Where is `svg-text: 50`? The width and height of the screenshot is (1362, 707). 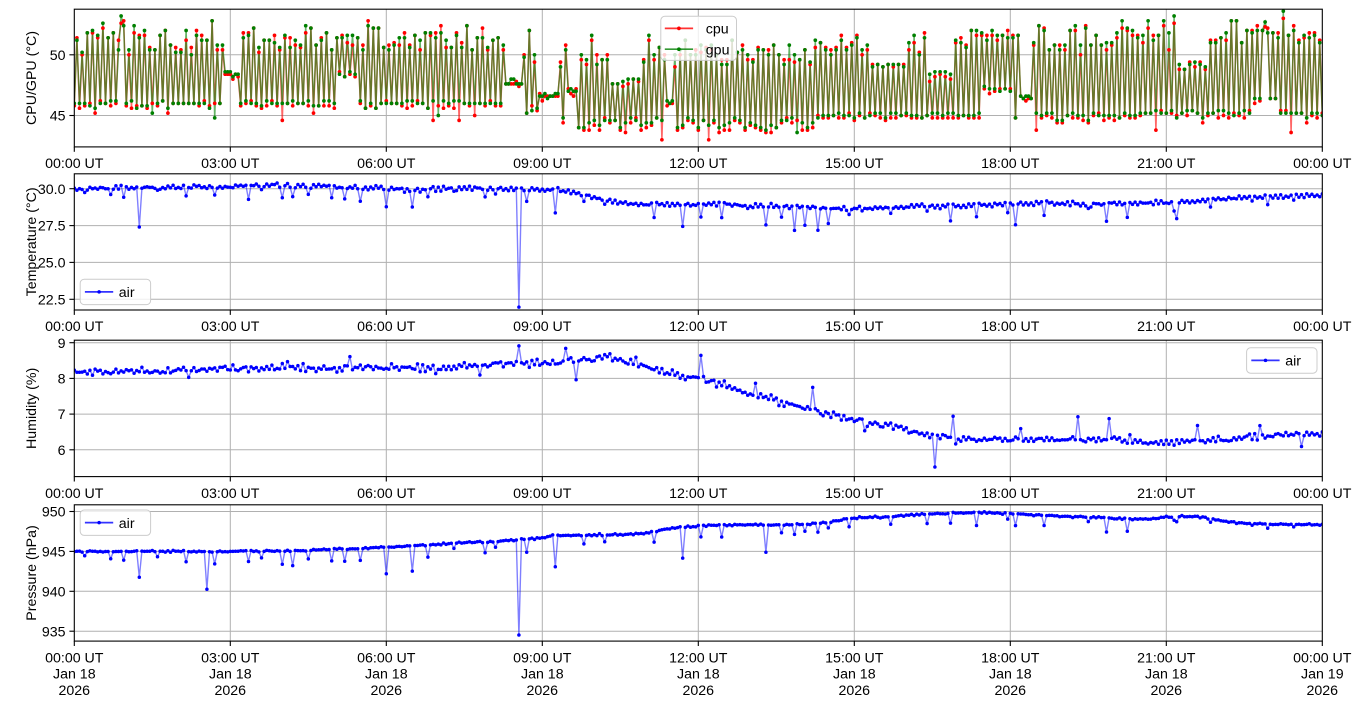 svg-text: 50 is located at coordinates (58, 56).